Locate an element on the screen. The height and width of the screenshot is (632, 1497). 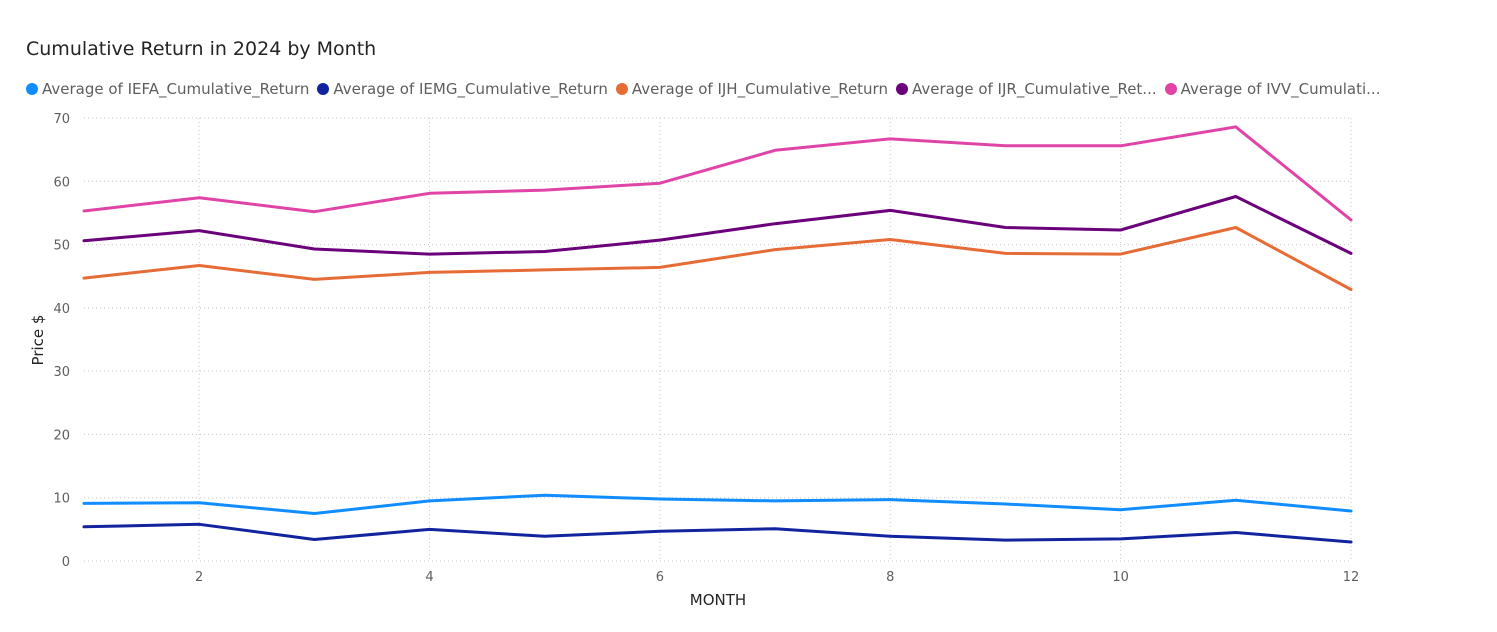
y-axis-title: Price $ is located at coordinates (38, 340).